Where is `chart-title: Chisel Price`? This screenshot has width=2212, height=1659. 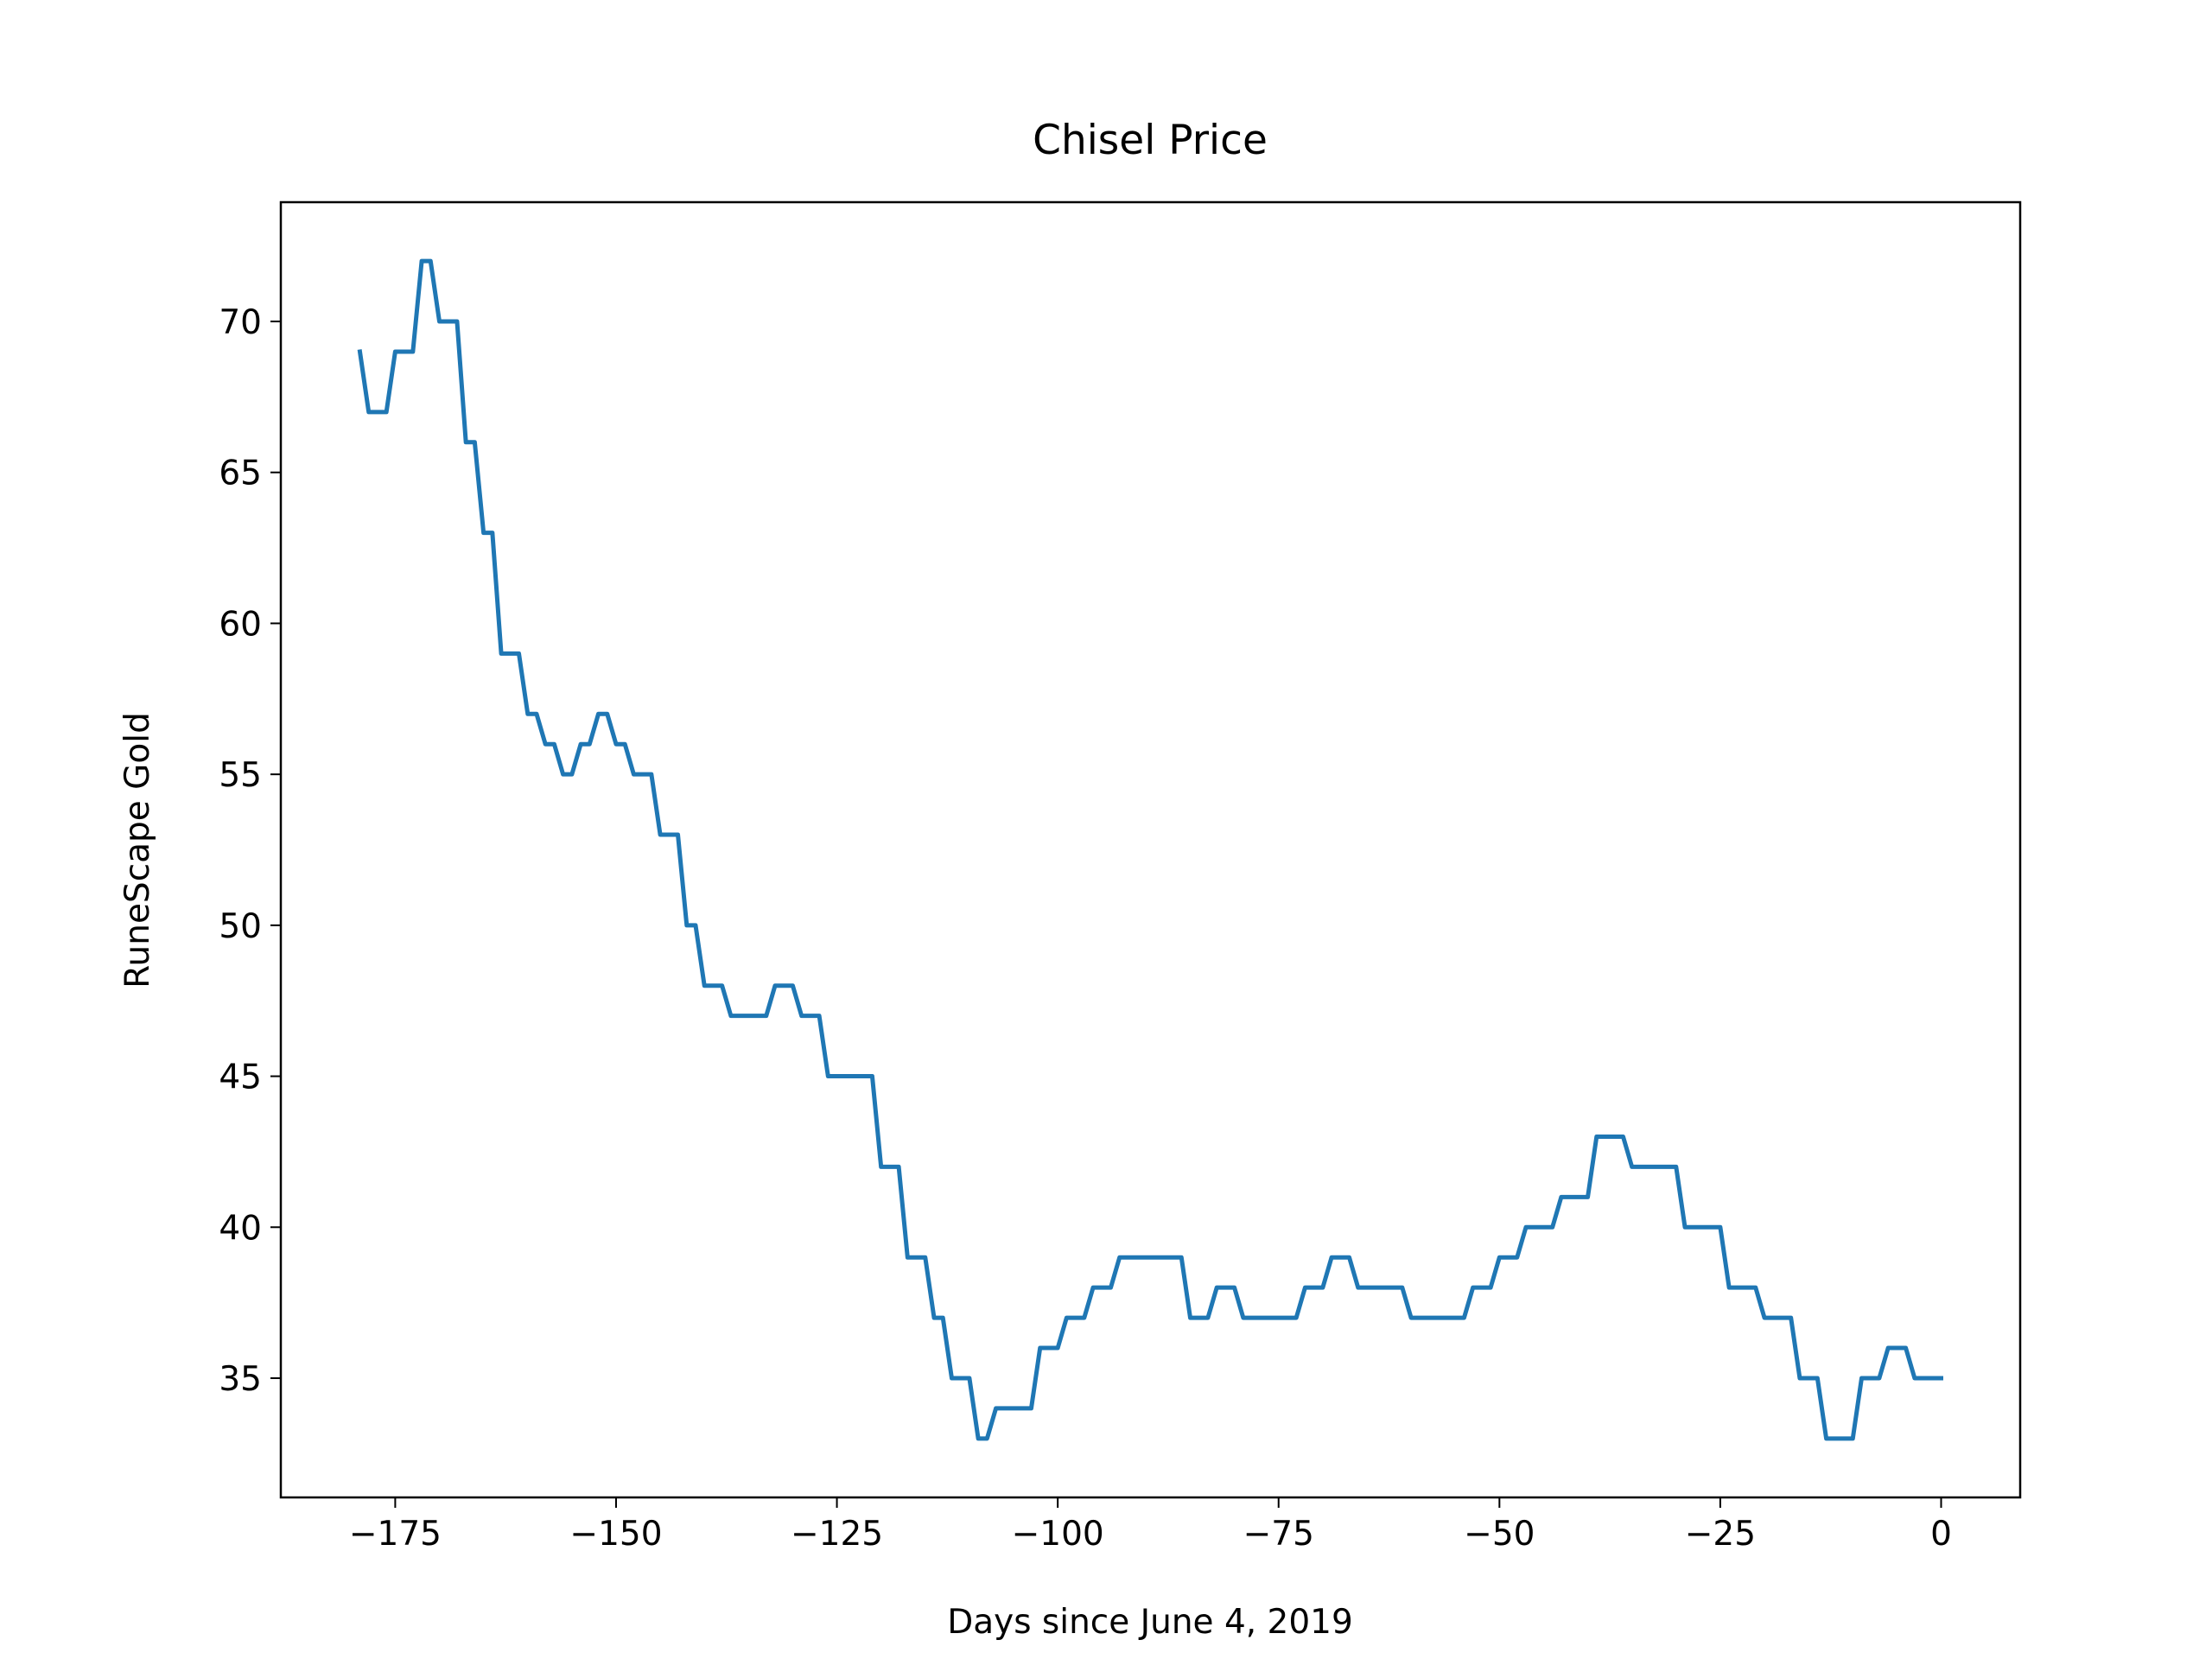 chart-title: Chisel Price is located at coordinates (1150, 140).